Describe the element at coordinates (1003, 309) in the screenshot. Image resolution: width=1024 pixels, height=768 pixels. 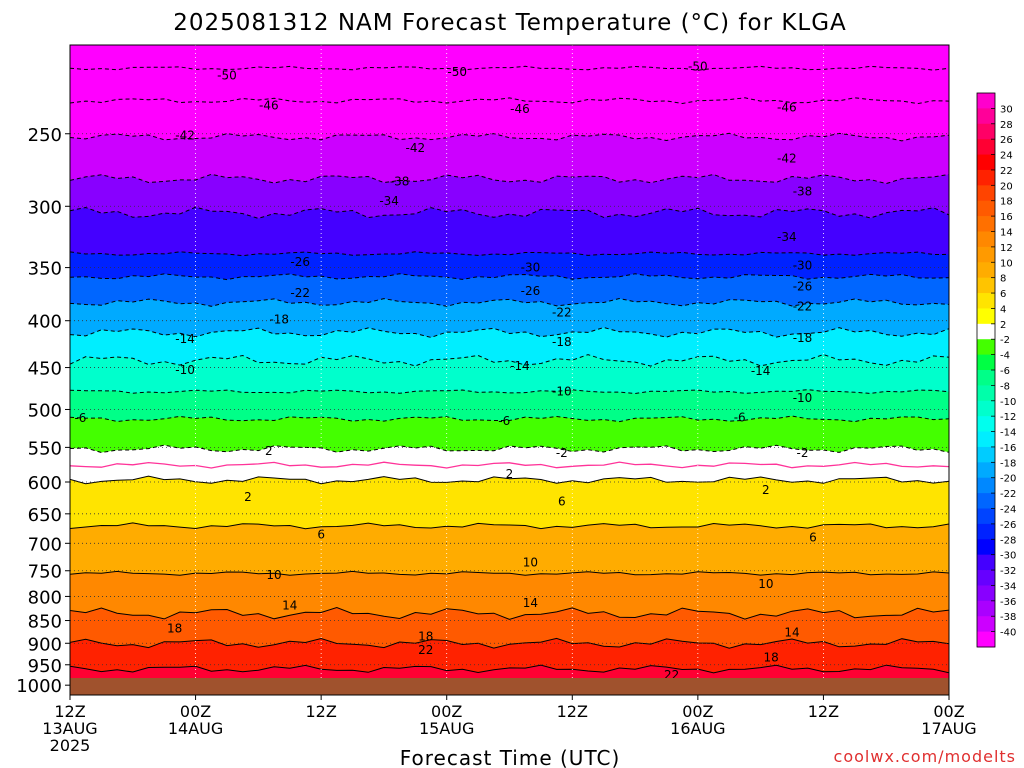
I see `colorbar-label: 4` at that location.